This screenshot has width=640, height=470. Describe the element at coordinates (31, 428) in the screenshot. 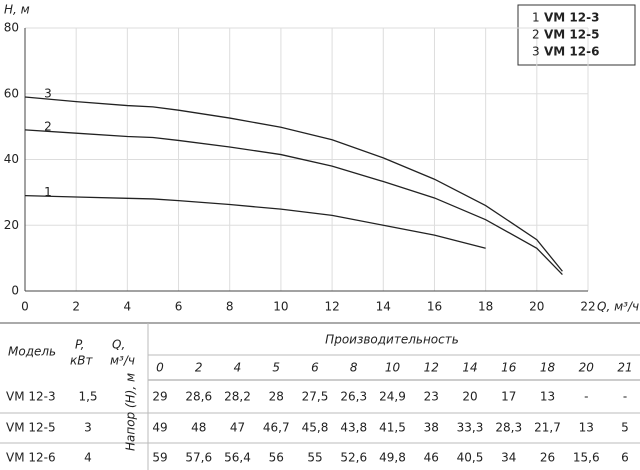

I see `table-model: VM 12-5` at that location.